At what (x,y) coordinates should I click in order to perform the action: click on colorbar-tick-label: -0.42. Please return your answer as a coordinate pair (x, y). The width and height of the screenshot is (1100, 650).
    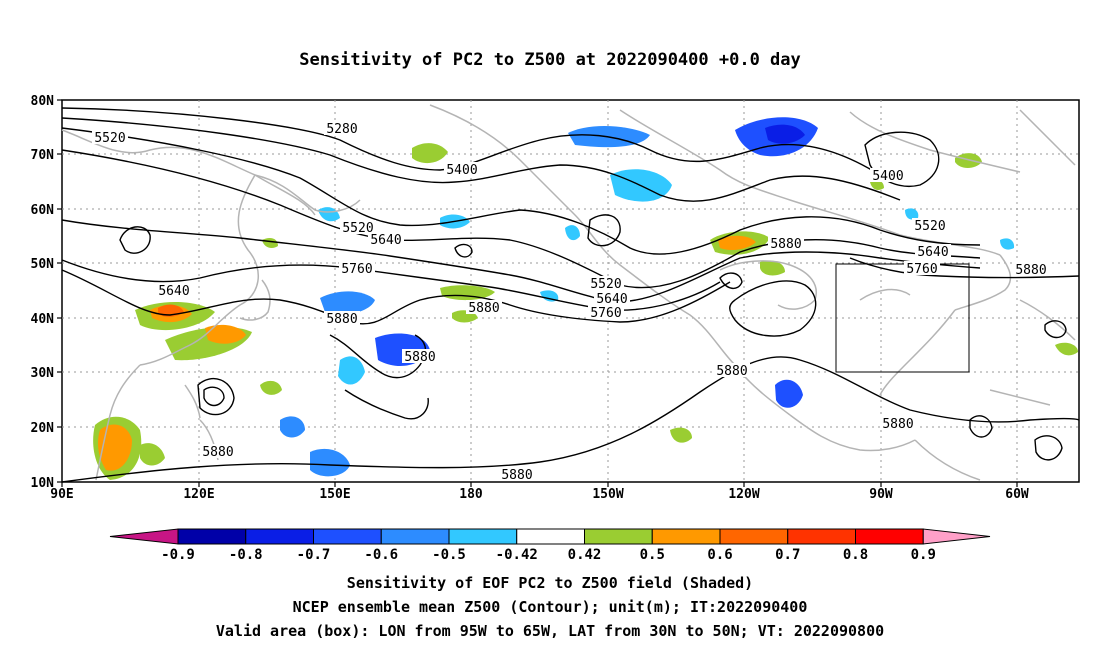
    Looking at the image, I should click on (517, 555).